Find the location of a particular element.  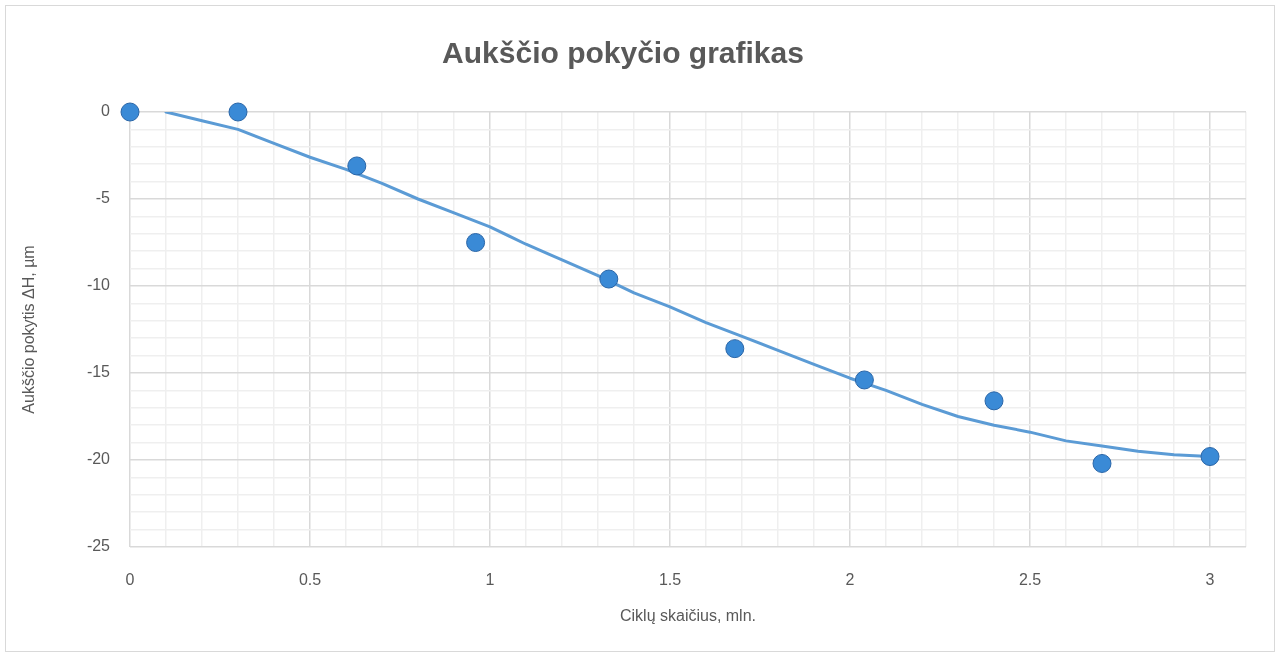

x-tick-label: 1 is located at coordinates (490, 580).